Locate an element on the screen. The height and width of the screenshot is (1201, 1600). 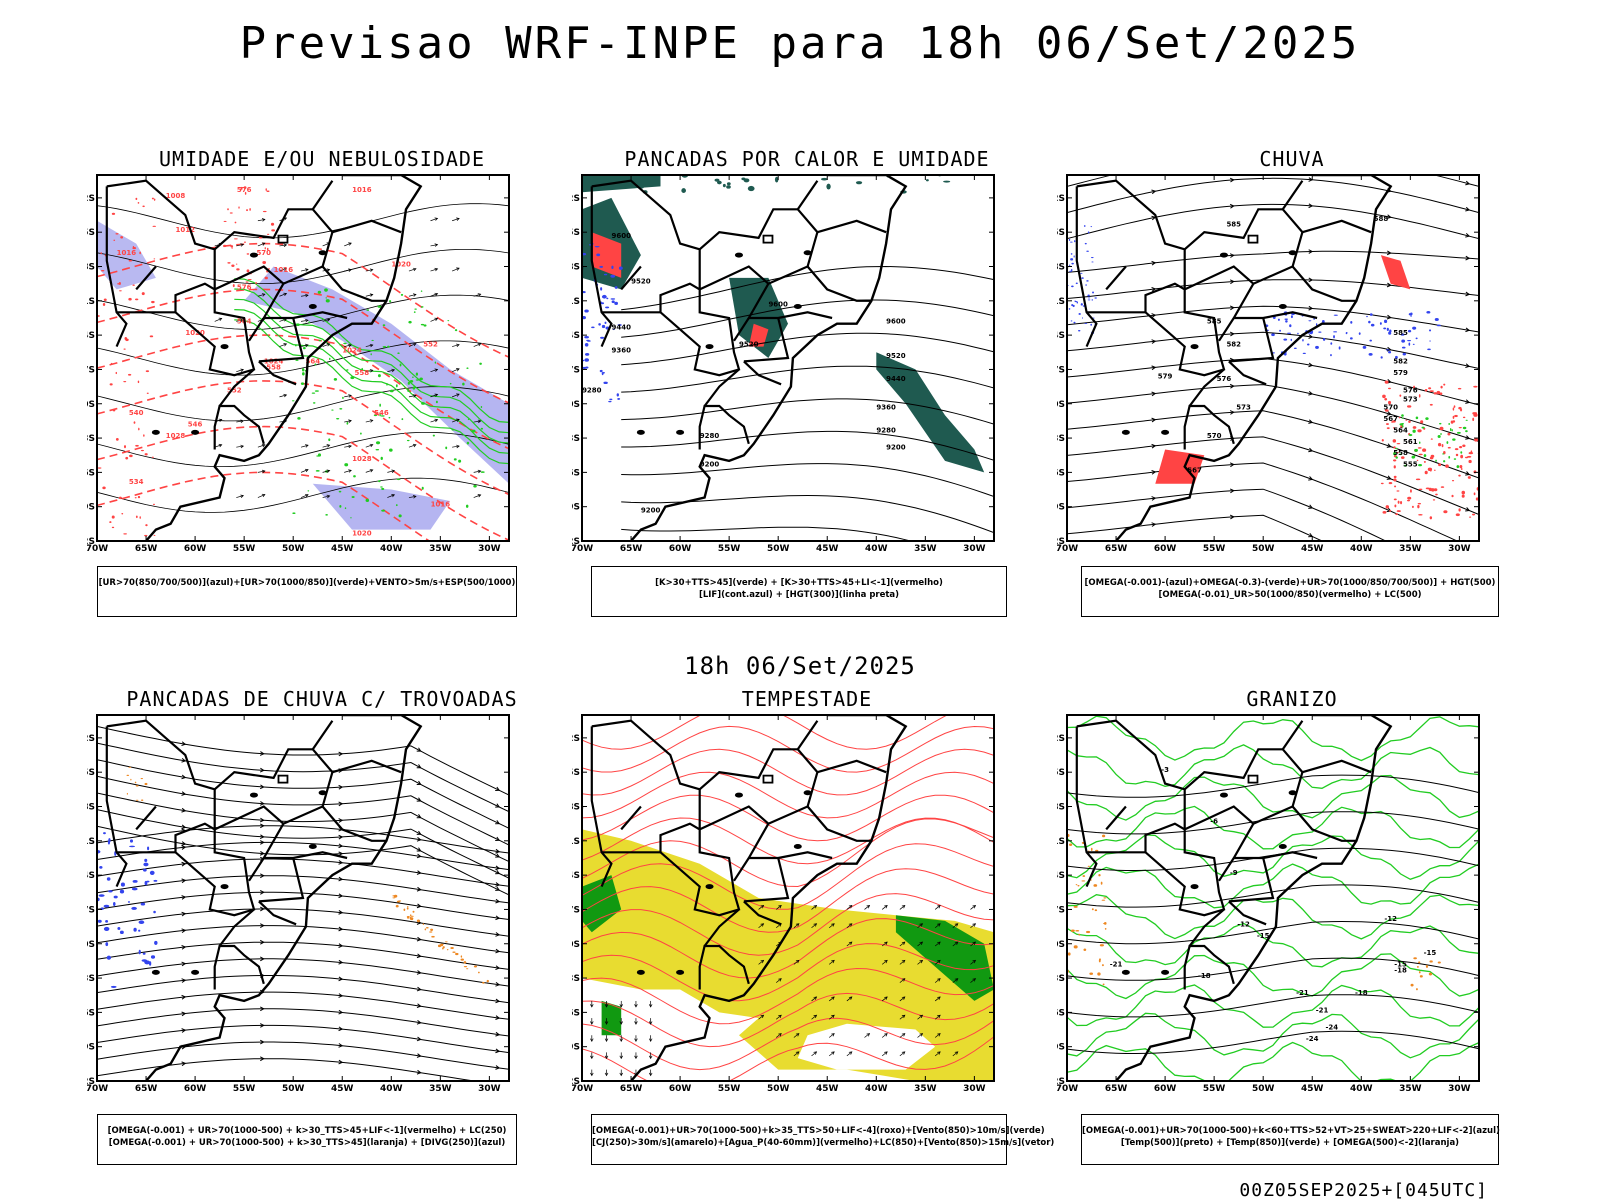
lon-label: 65W is located at coordinates (146, 1089).